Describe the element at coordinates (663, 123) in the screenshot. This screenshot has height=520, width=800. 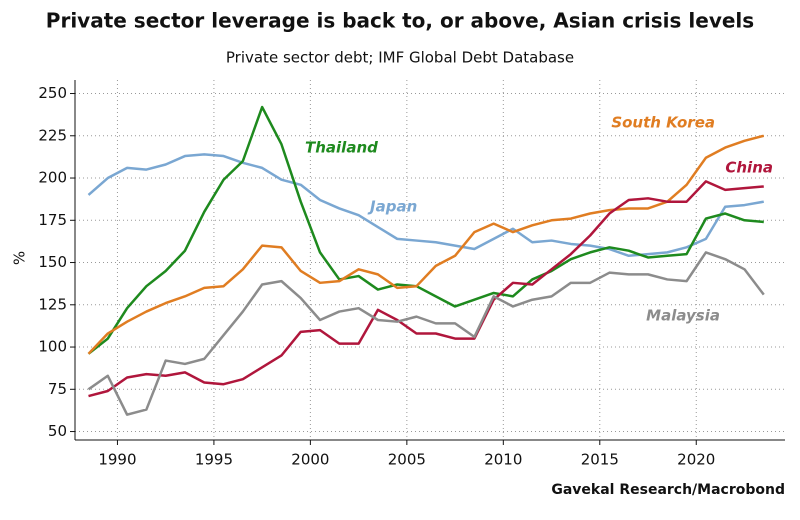
I see `legend-label: South Korea` at that location.